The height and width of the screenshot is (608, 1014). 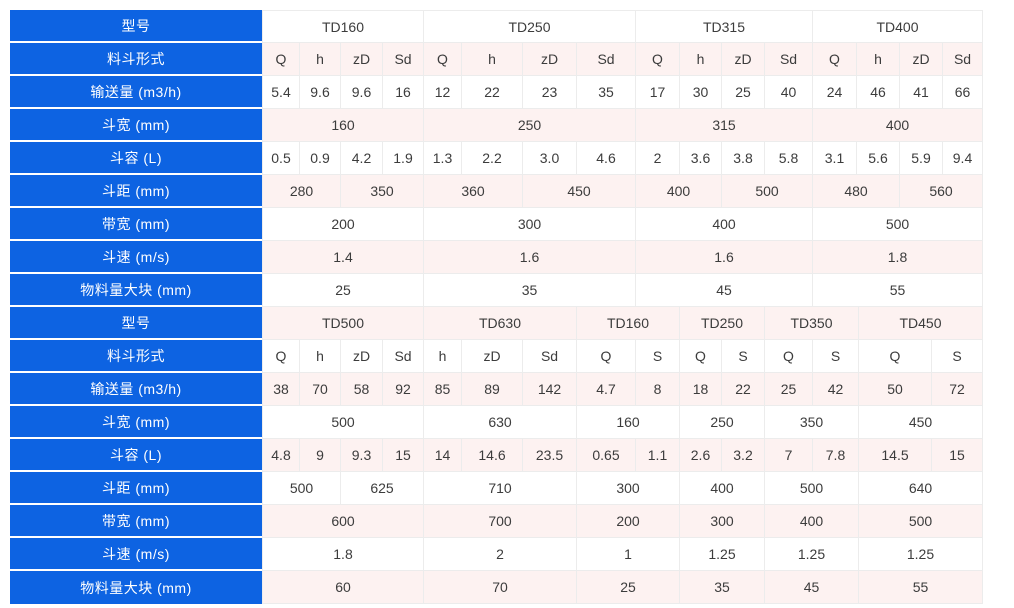 I want to click on table-cell: 200, so click(x=343, y=224).